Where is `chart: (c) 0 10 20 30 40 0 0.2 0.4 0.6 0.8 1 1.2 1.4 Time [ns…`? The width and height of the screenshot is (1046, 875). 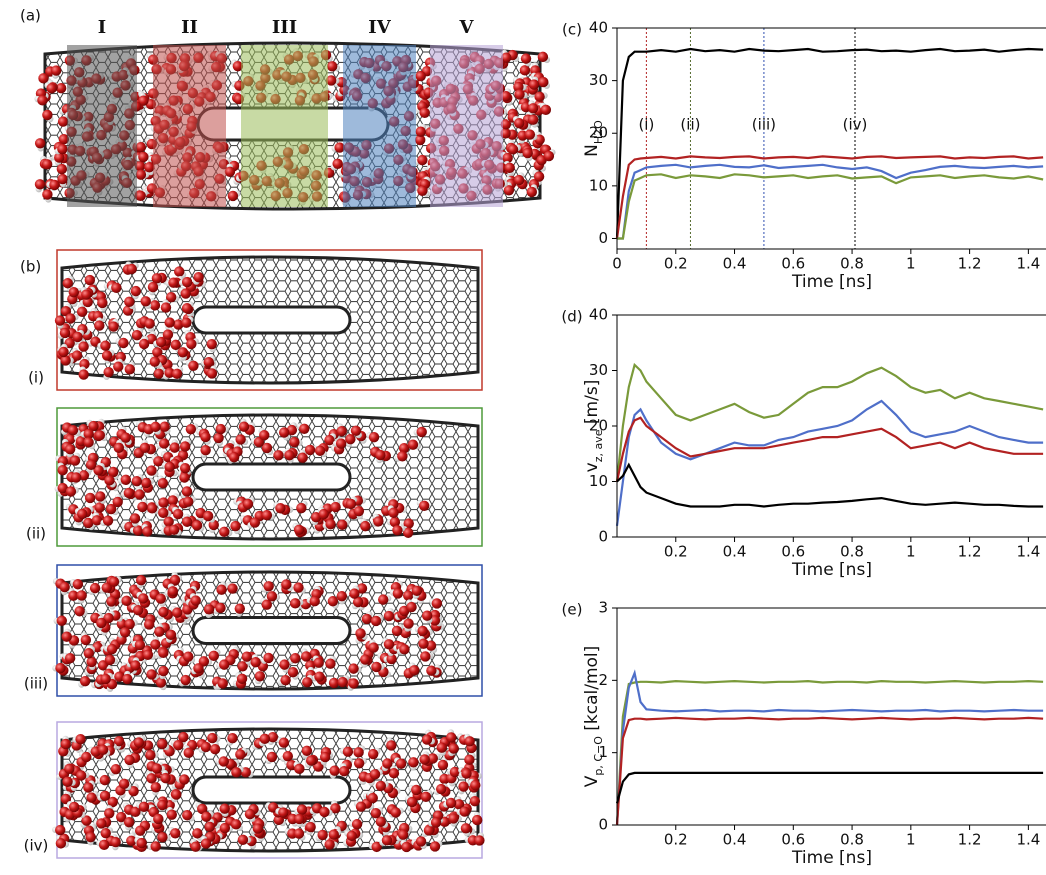 chart: (c) 0 10 20 30 40 0 0.2 0.4 0.6 0.8 1 1.2 1.4 Time [ns… is located at coordinates (804, 155).